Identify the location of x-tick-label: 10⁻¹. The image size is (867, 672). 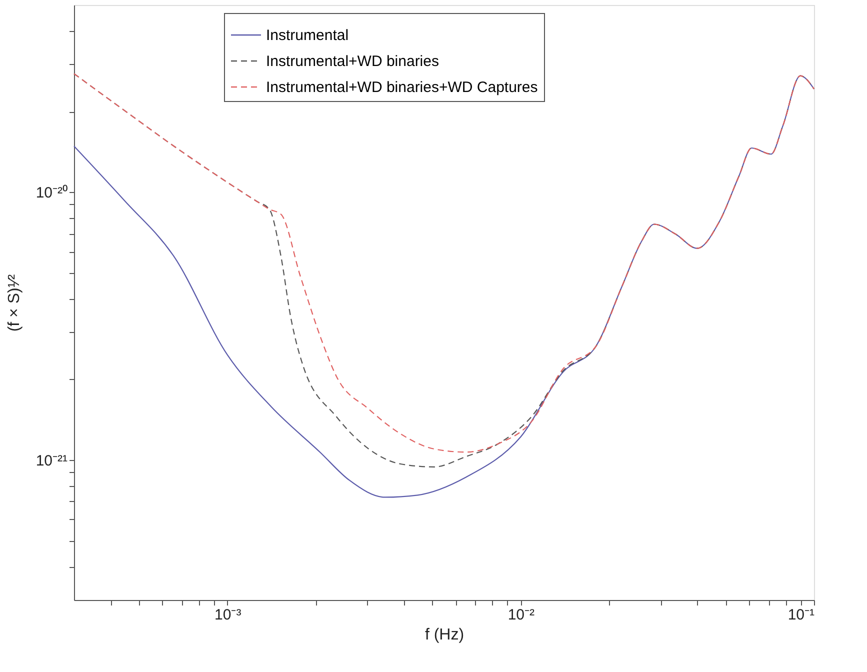
(801, 615).